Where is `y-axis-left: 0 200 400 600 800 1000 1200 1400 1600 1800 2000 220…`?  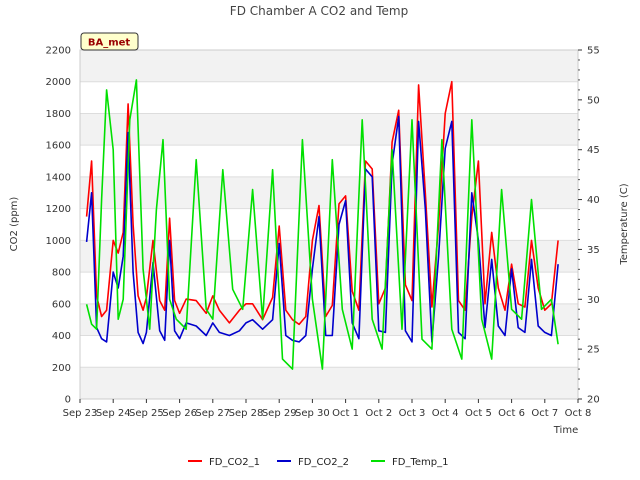
y-axis-left: 0 200 400 600 800 1000 1200 1400 1600 1800 2000 220… is located at coordinates (58, 226).